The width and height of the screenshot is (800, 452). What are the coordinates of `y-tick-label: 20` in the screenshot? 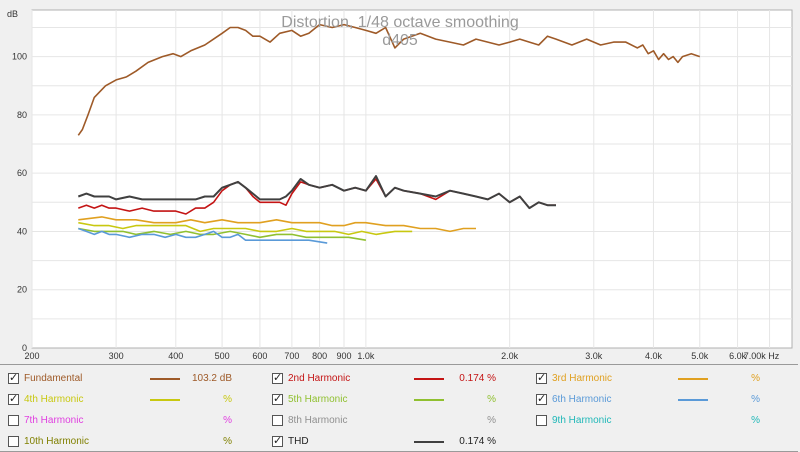 It's located at (22, 290).